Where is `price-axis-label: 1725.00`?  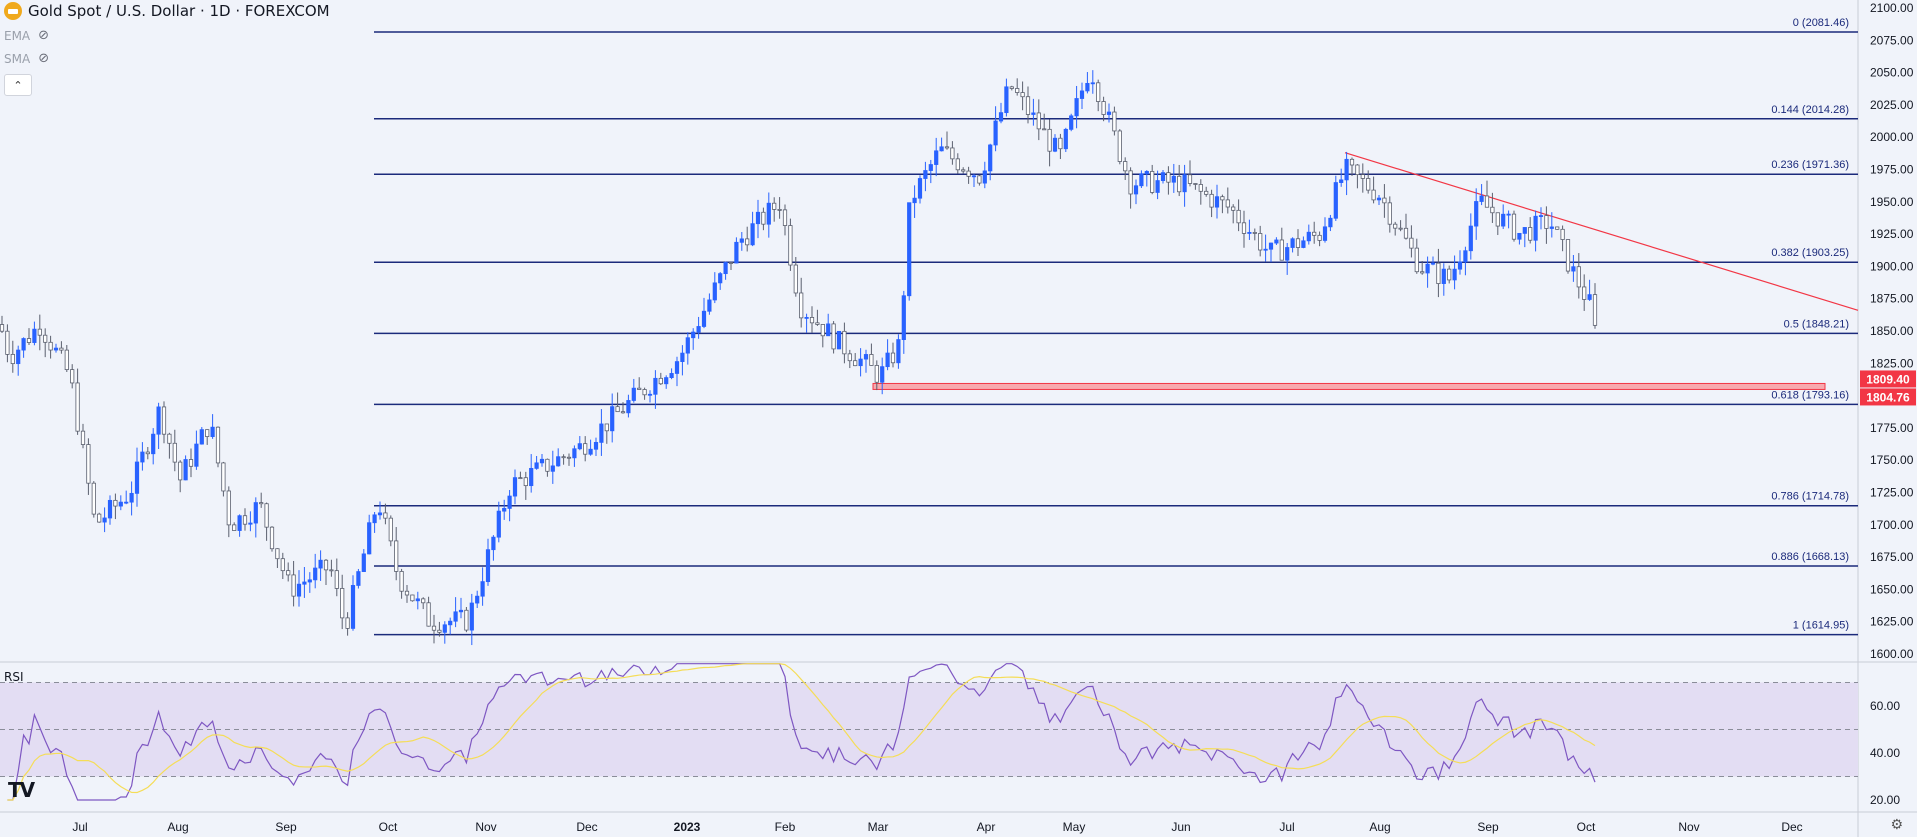 price-axis-label: 1725.00 is located at coordinates (1892, 493).